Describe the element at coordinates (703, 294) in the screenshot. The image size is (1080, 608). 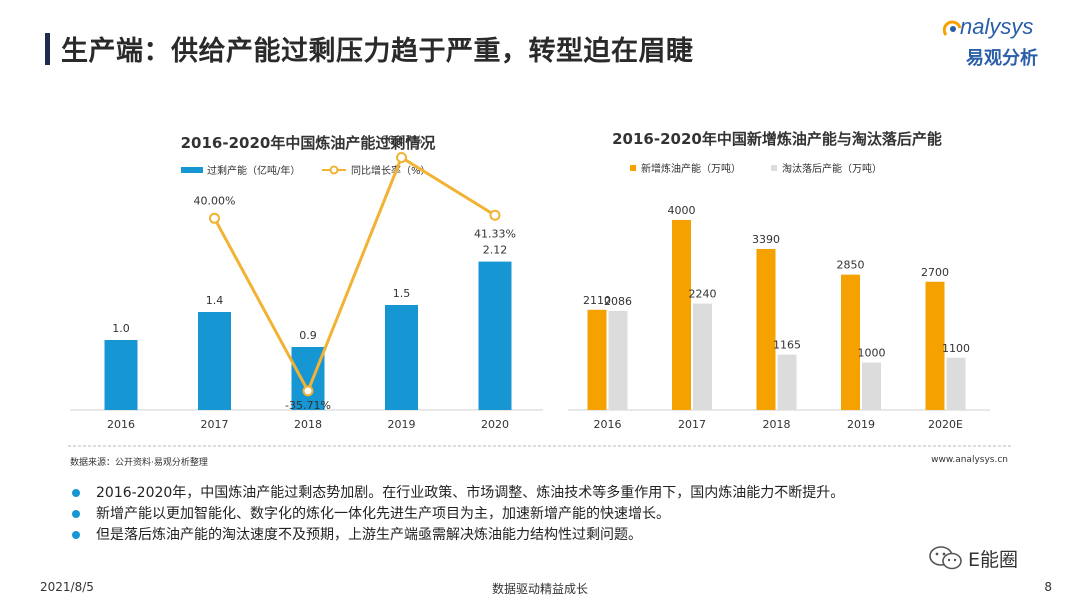
I see `chart2-bar-label-old: 2240` at that location.